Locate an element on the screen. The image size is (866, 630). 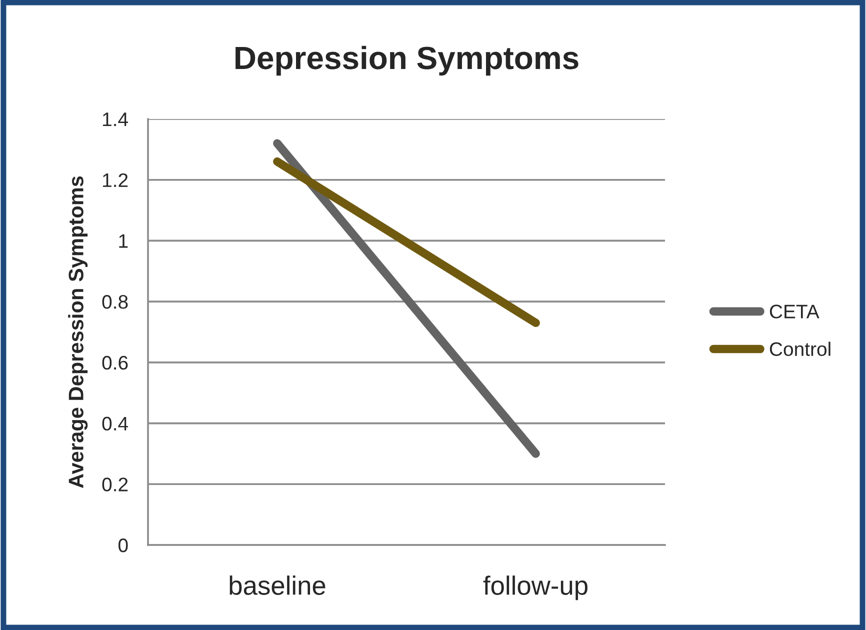
y-tick-label: 1.4 is located at coordinates (115, 119).